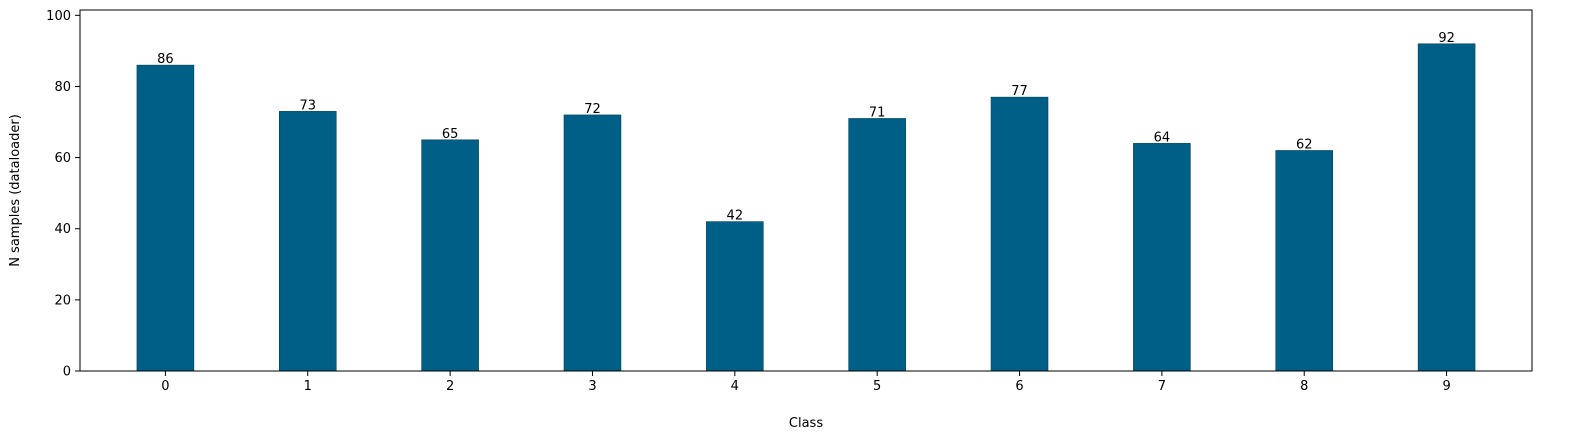  What do you see at coordinates (62, 300) in the screenshot?
I see `y-tick-label: 20` at bounding box center [62, 300].